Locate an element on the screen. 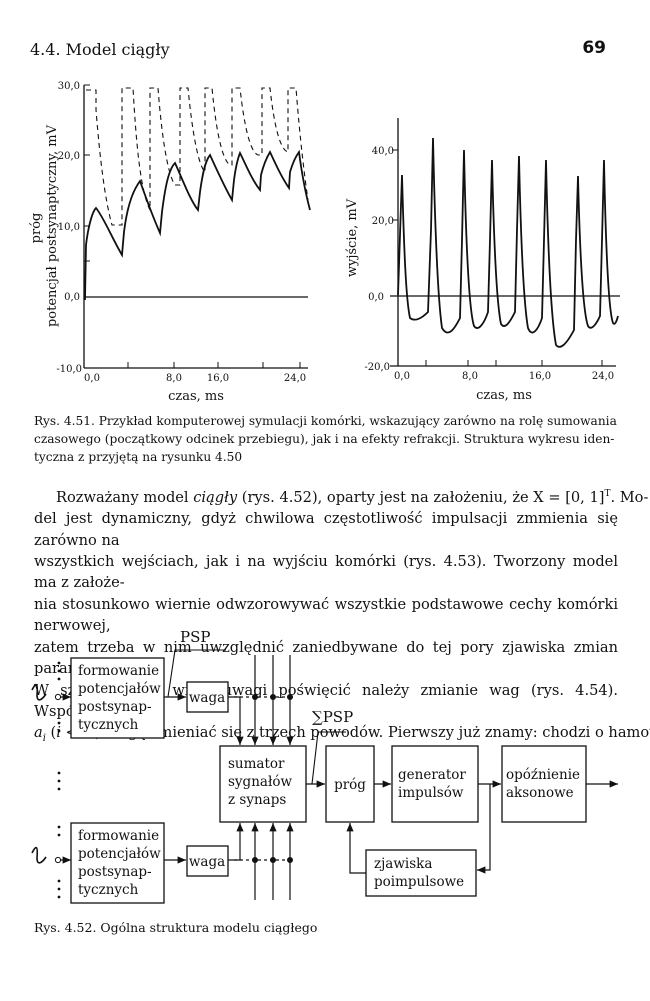 The height and width of the screenshot is (1001, 650). running-header-section: 4.4. Model ciągły is located at coordinates (100, 49).